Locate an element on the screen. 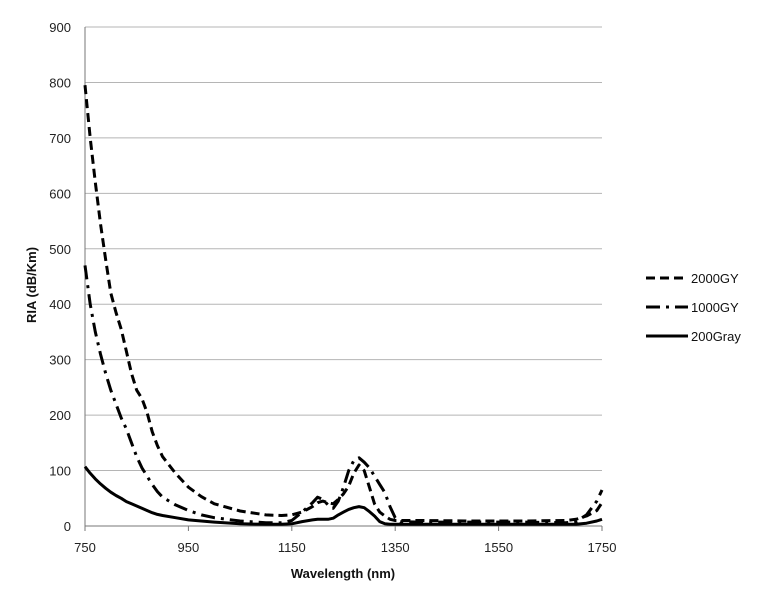  series-line-200gray is located at coordinates (343, 495).